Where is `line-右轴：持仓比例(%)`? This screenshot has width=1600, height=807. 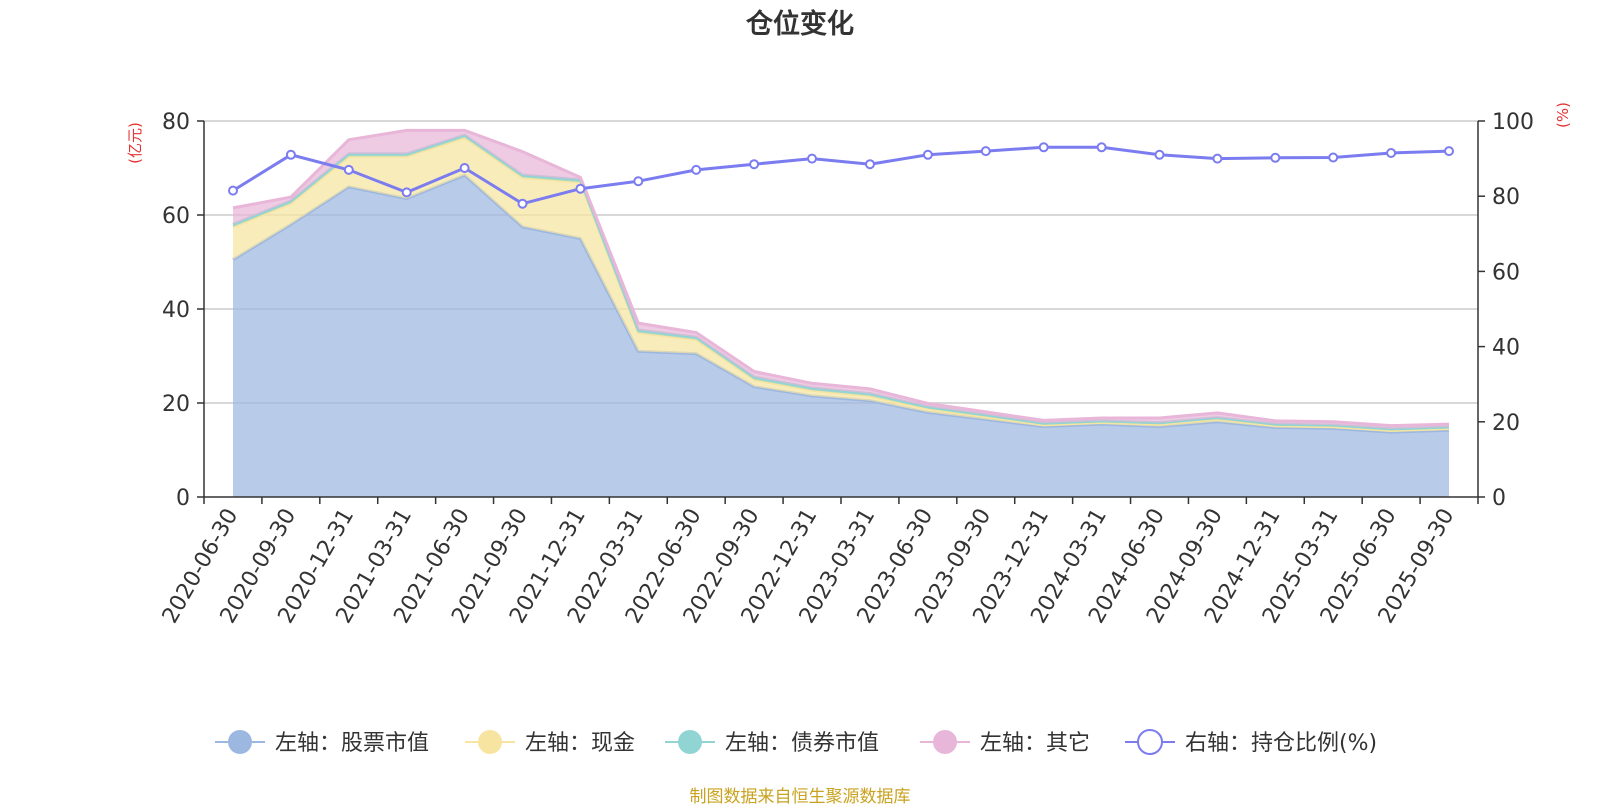 line-右轴：持仓比例(%) is located at coordinates (841, 175).